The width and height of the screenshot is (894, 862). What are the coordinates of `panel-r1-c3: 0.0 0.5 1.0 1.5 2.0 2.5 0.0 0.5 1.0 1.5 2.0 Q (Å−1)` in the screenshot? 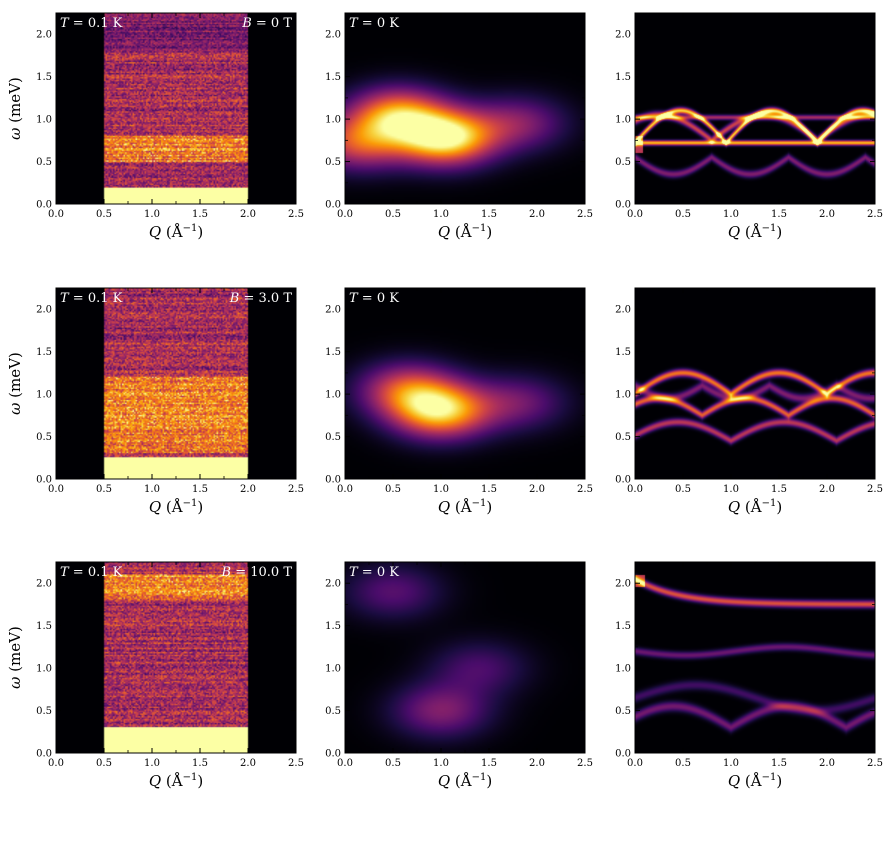 It's located at (749, 126).